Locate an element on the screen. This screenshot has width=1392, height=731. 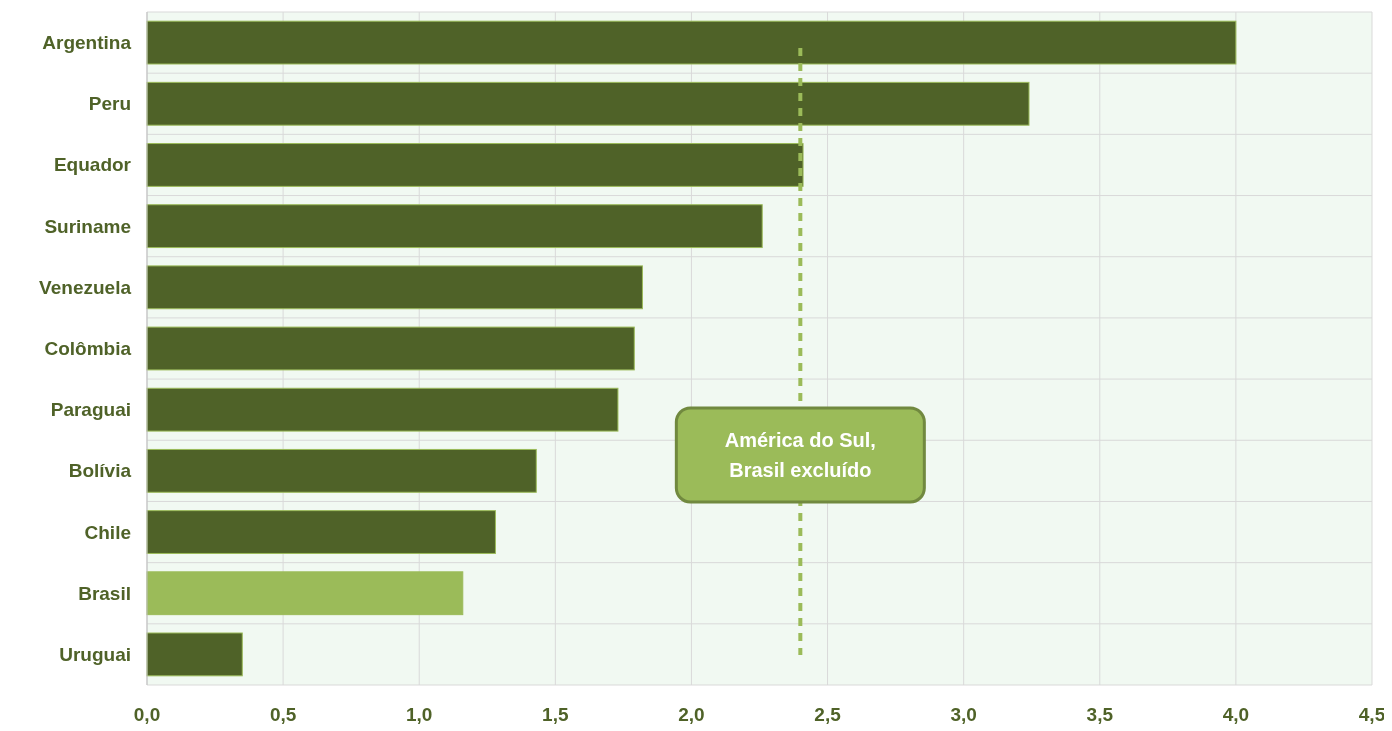
y-tick-label: Venezuela is located at coordinates (85, 287).